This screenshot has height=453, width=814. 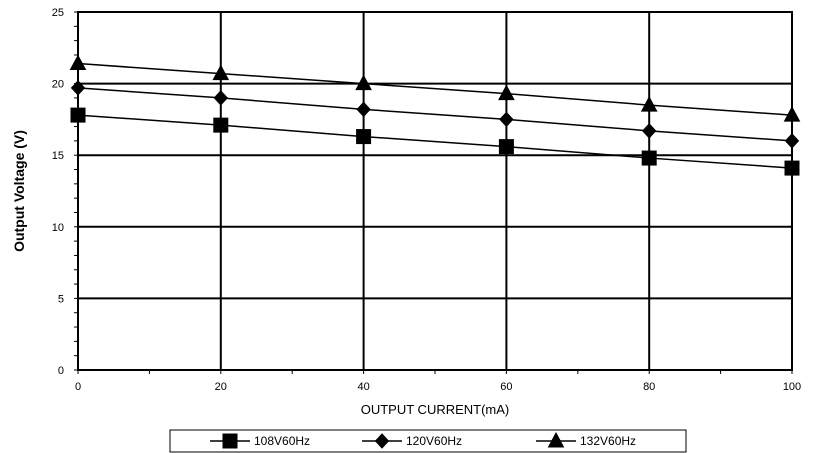 I want to click on legend-item: 132V60Hz, so click(x=586, y=439).